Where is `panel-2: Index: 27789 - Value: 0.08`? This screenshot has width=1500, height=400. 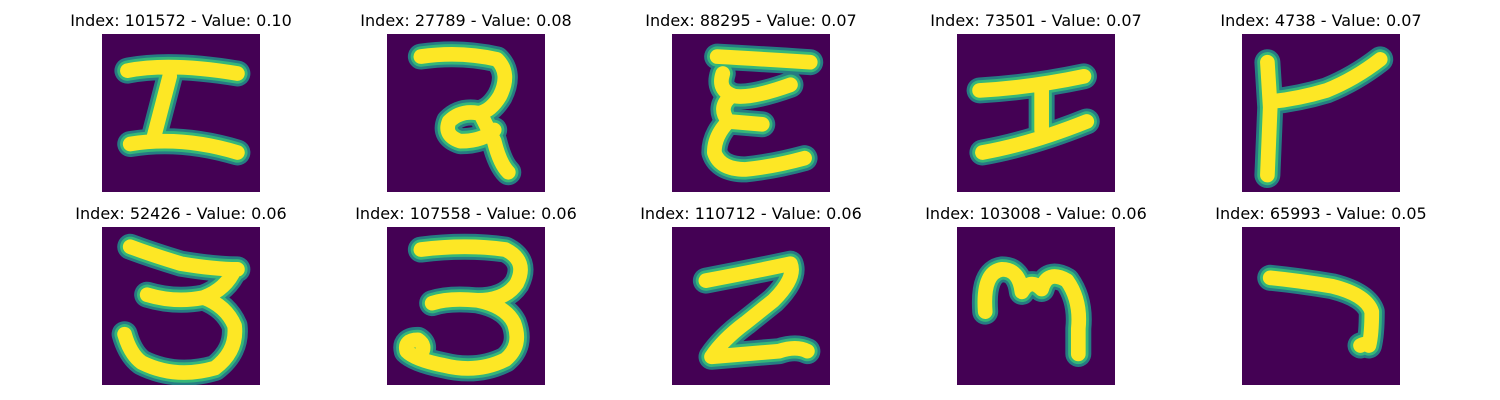
panel-2: Index: 27789 - Value: 0.08 is located at coordinates (466, 104).